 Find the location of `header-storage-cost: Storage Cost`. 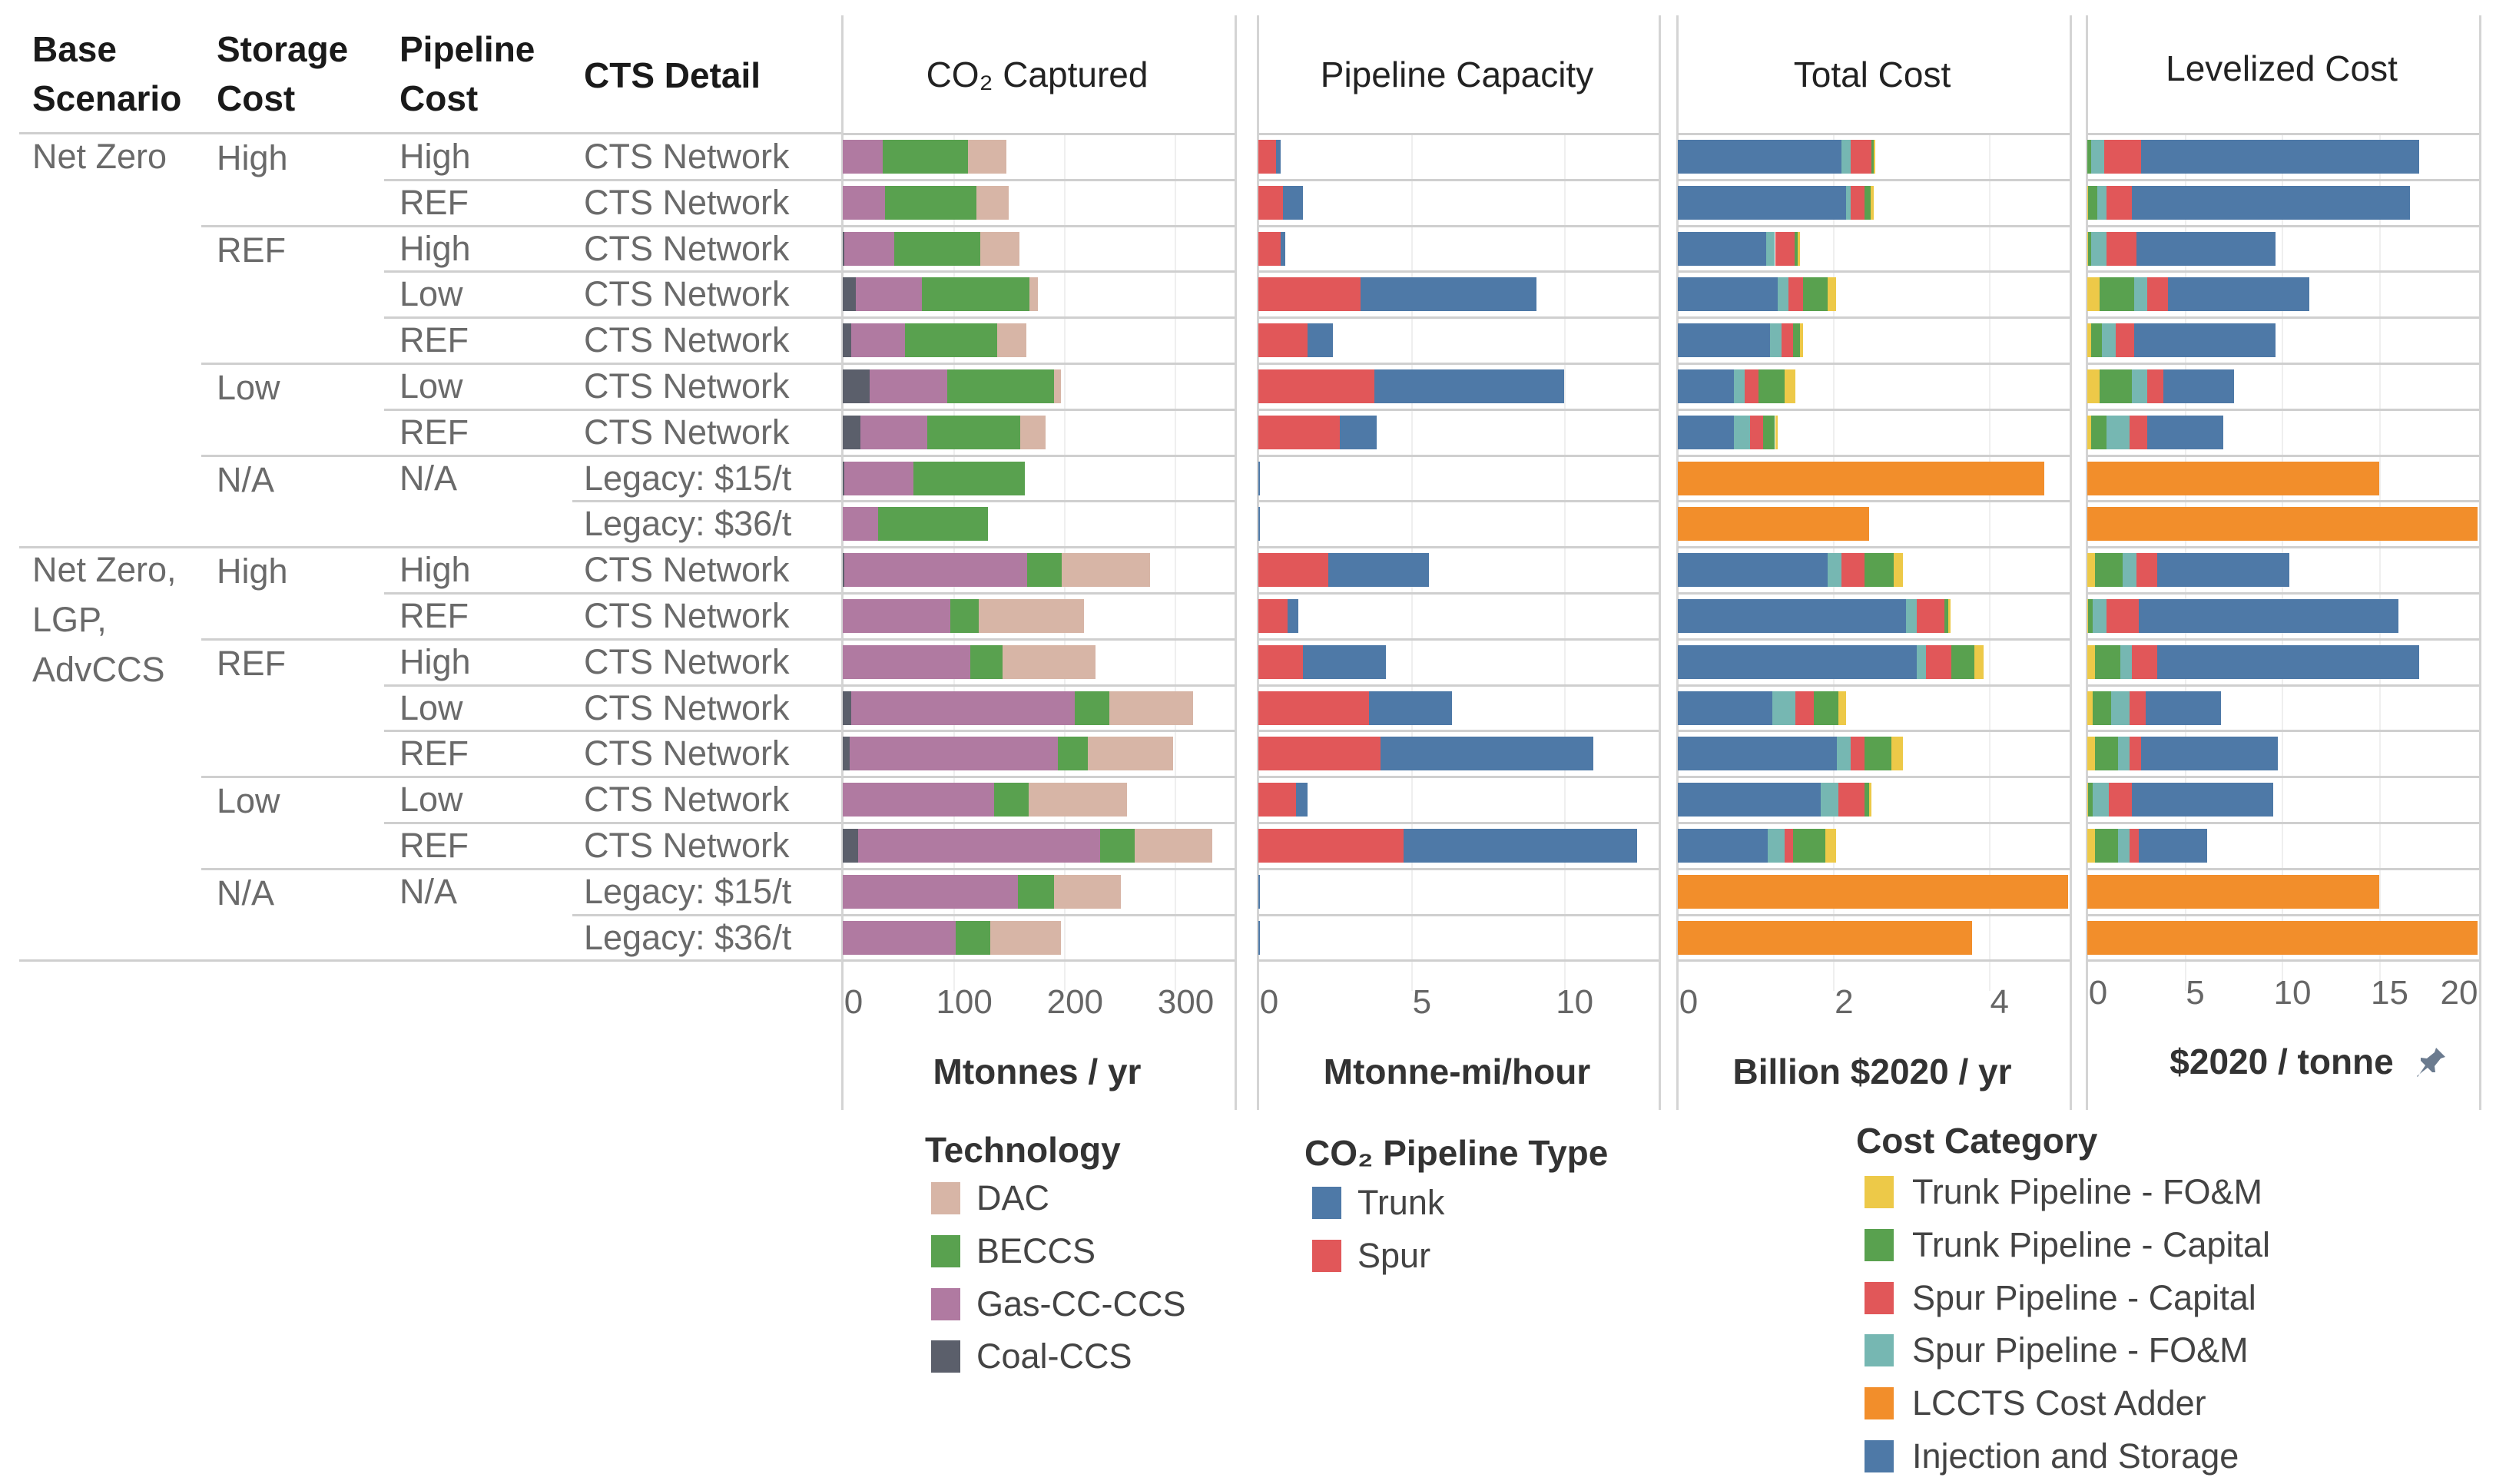

header-storage-cost: Storage Cost is located at coordinates (282, 74).